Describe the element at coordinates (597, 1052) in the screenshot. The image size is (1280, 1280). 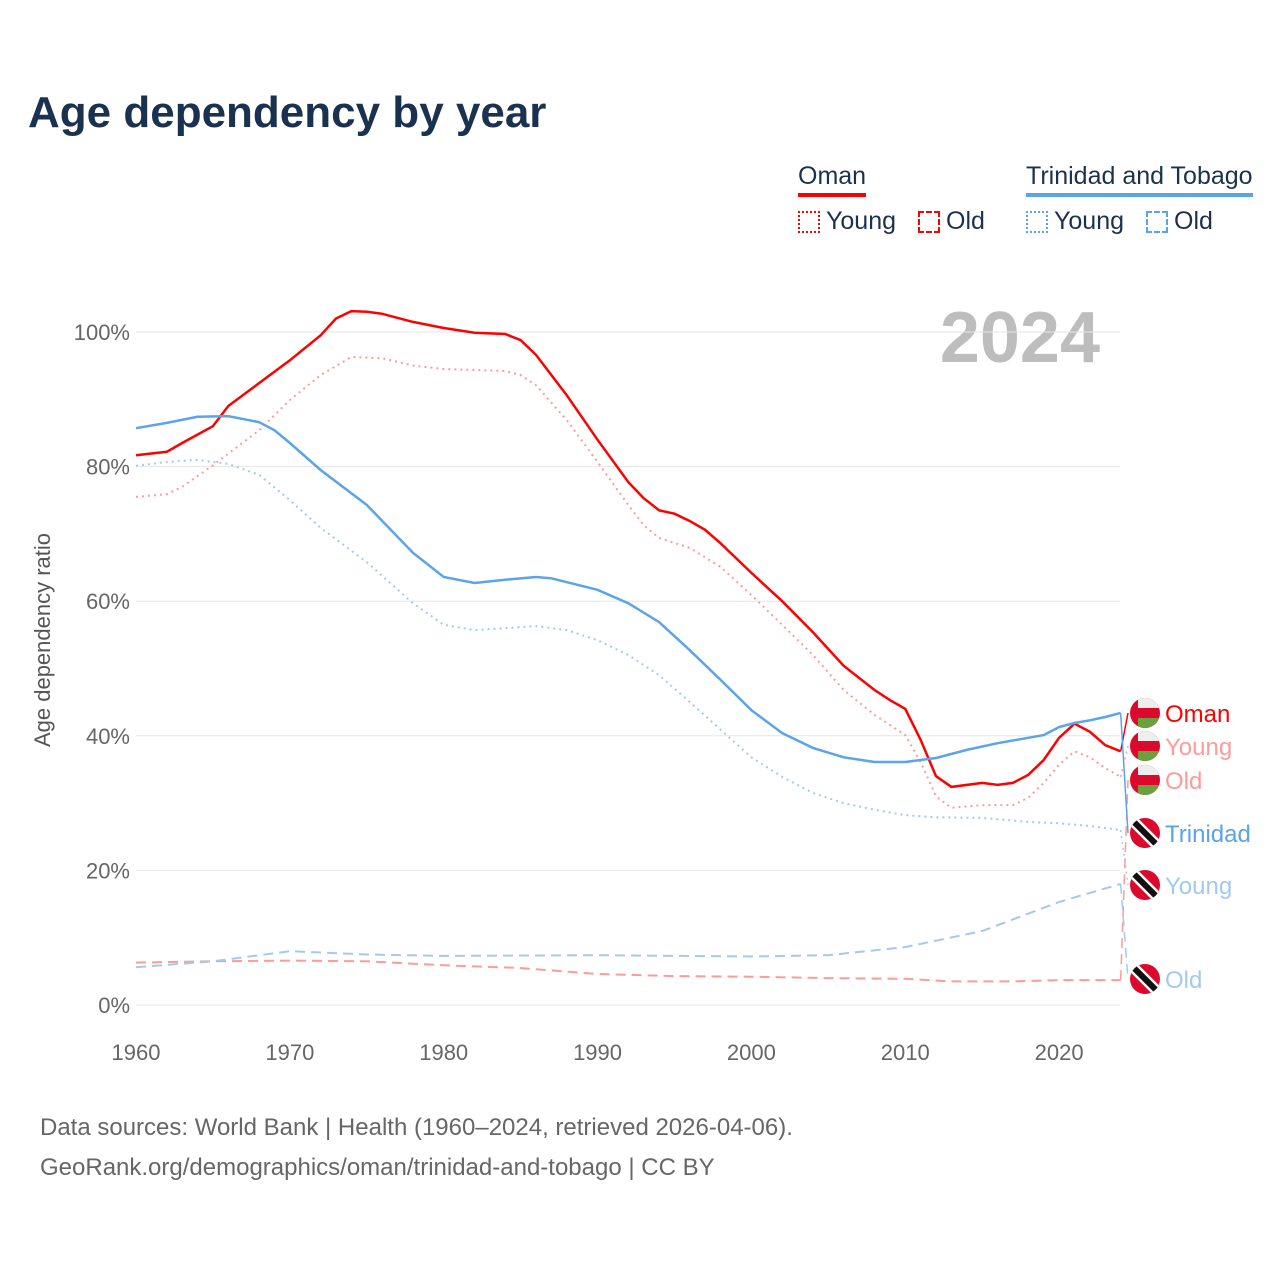
I see `x-tick-label: 1990` at that location.